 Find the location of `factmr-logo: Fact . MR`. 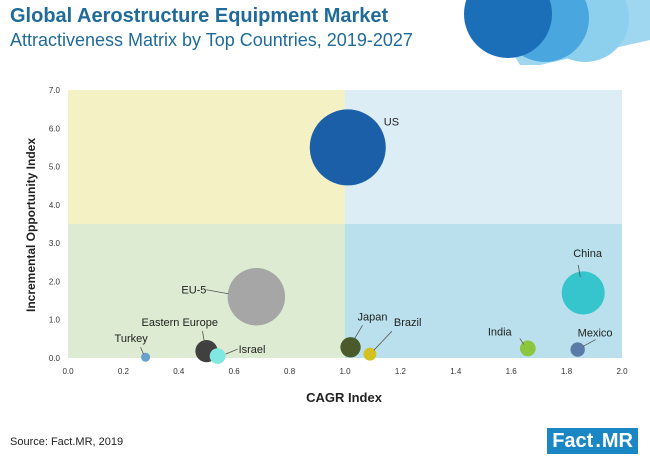

factmr-logo: Fact . MR is located at coordinates (592, 441).